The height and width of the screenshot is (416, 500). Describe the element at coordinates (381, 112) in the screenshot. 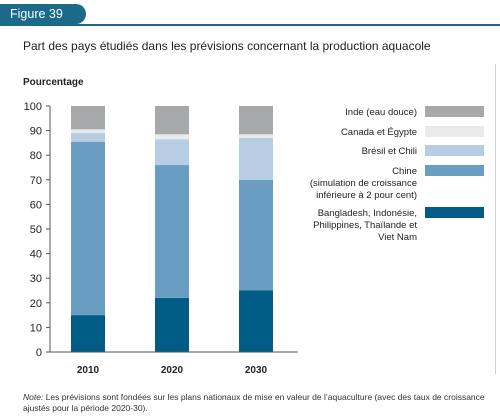

I see `legend-label: Inde (eau douce)` at that location.